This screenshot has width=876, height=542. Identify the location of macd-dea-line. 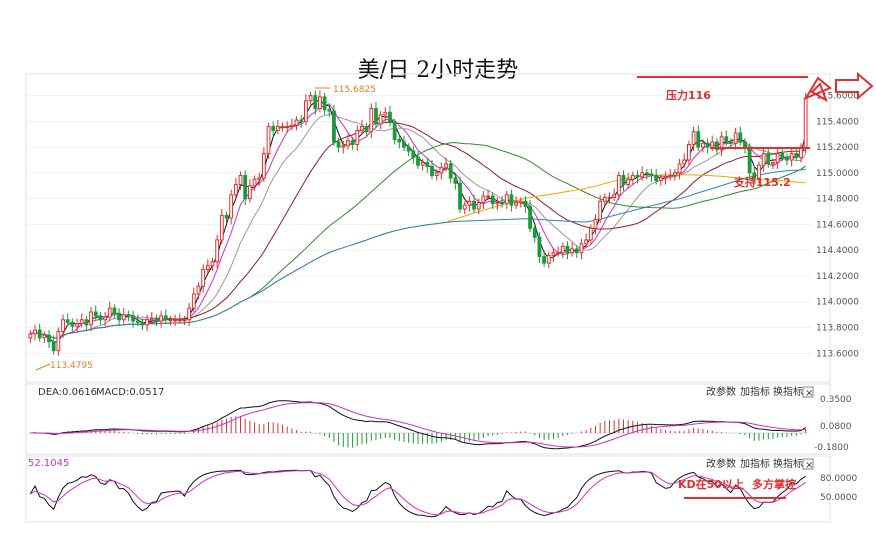
(418, 425).